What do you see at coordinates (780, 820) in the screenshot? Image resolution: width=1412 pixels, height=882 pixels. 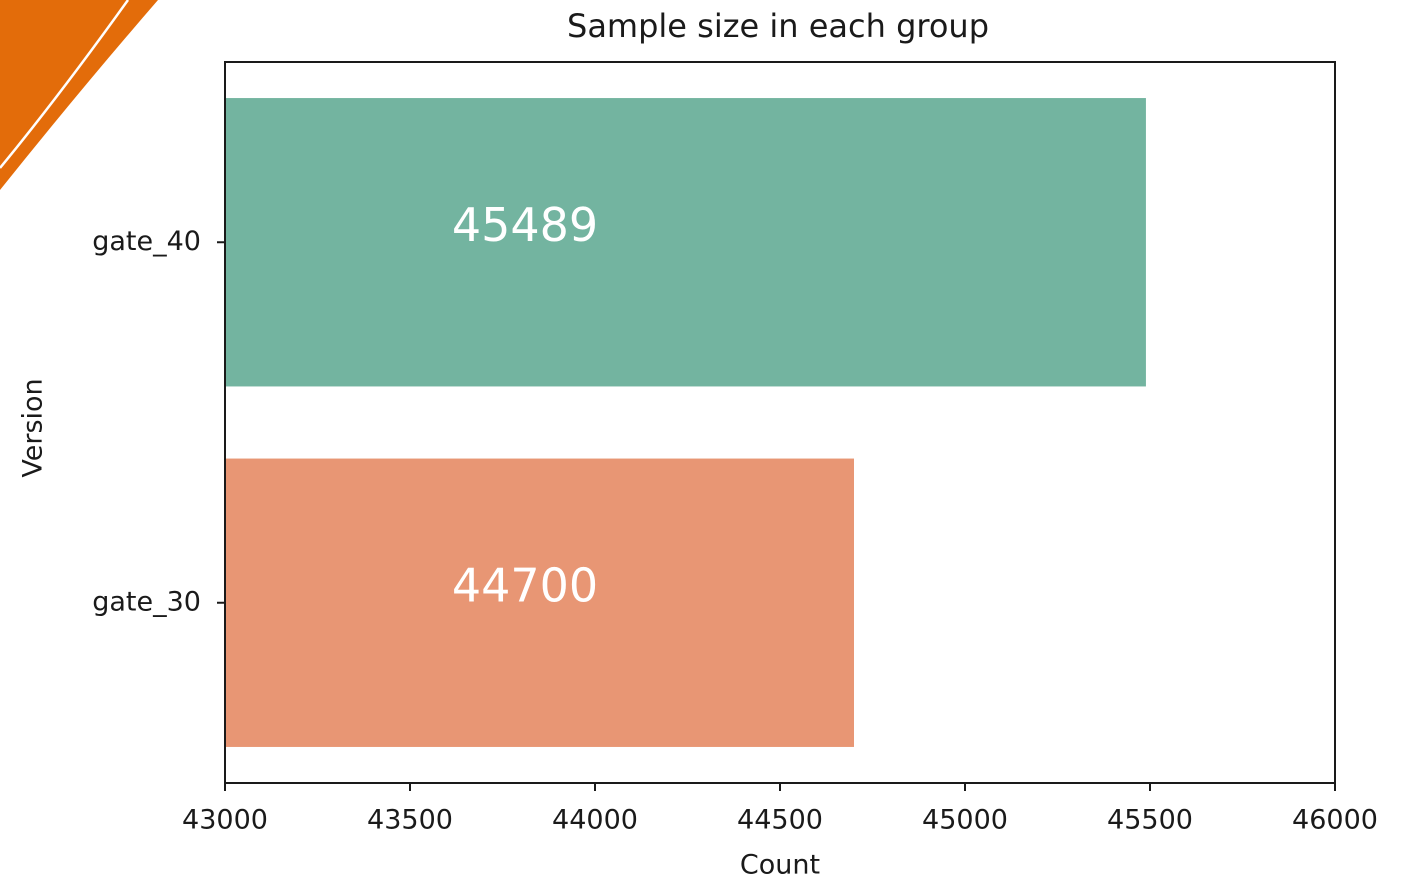 I see `x-tick-label: 44500` at bounding box center [780, 820].